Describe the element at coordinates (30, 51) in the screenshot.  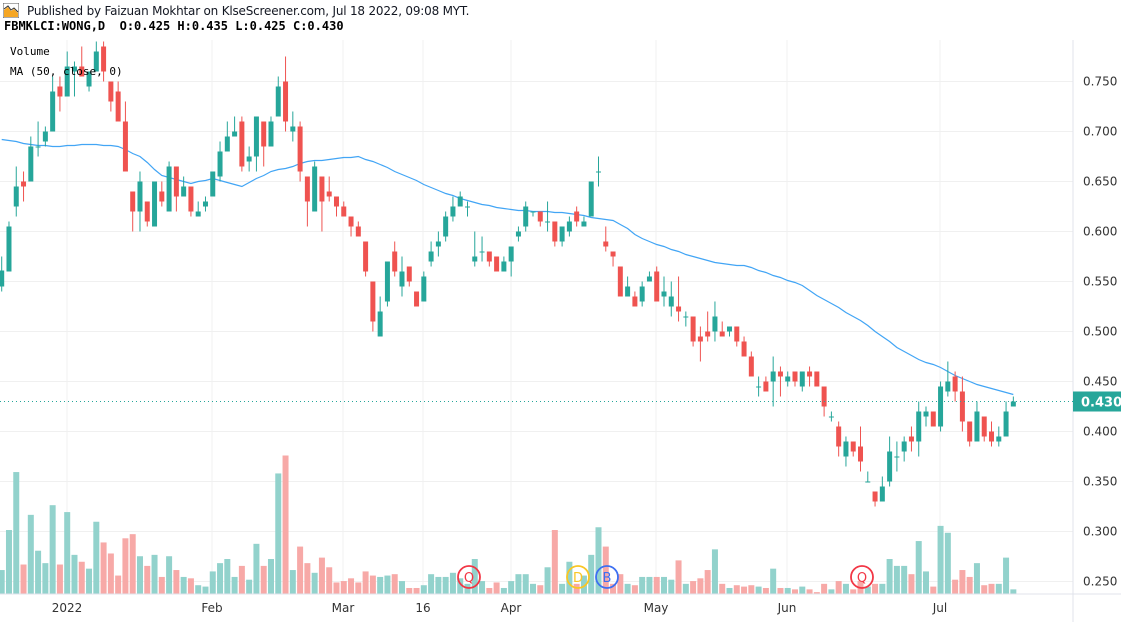
I see `legend-volume: Volume` at that location.